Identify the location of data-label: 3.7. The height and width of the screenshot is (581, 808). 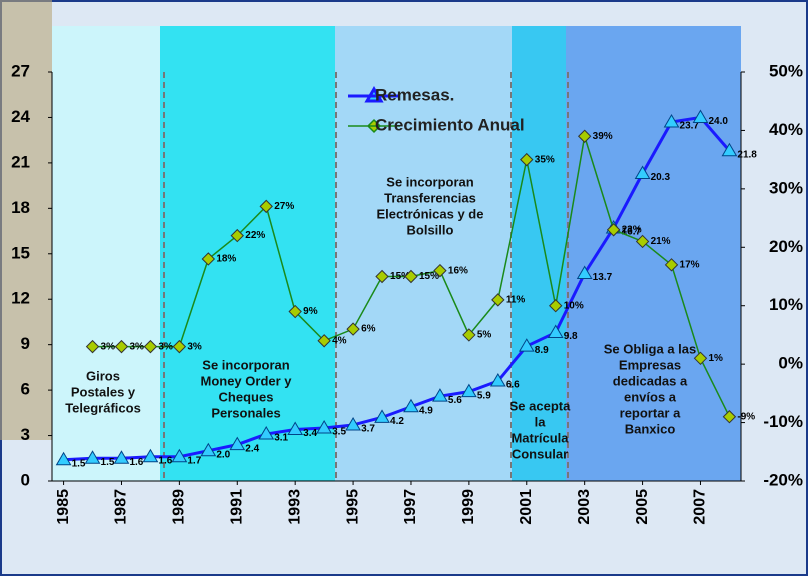
(368, 429).